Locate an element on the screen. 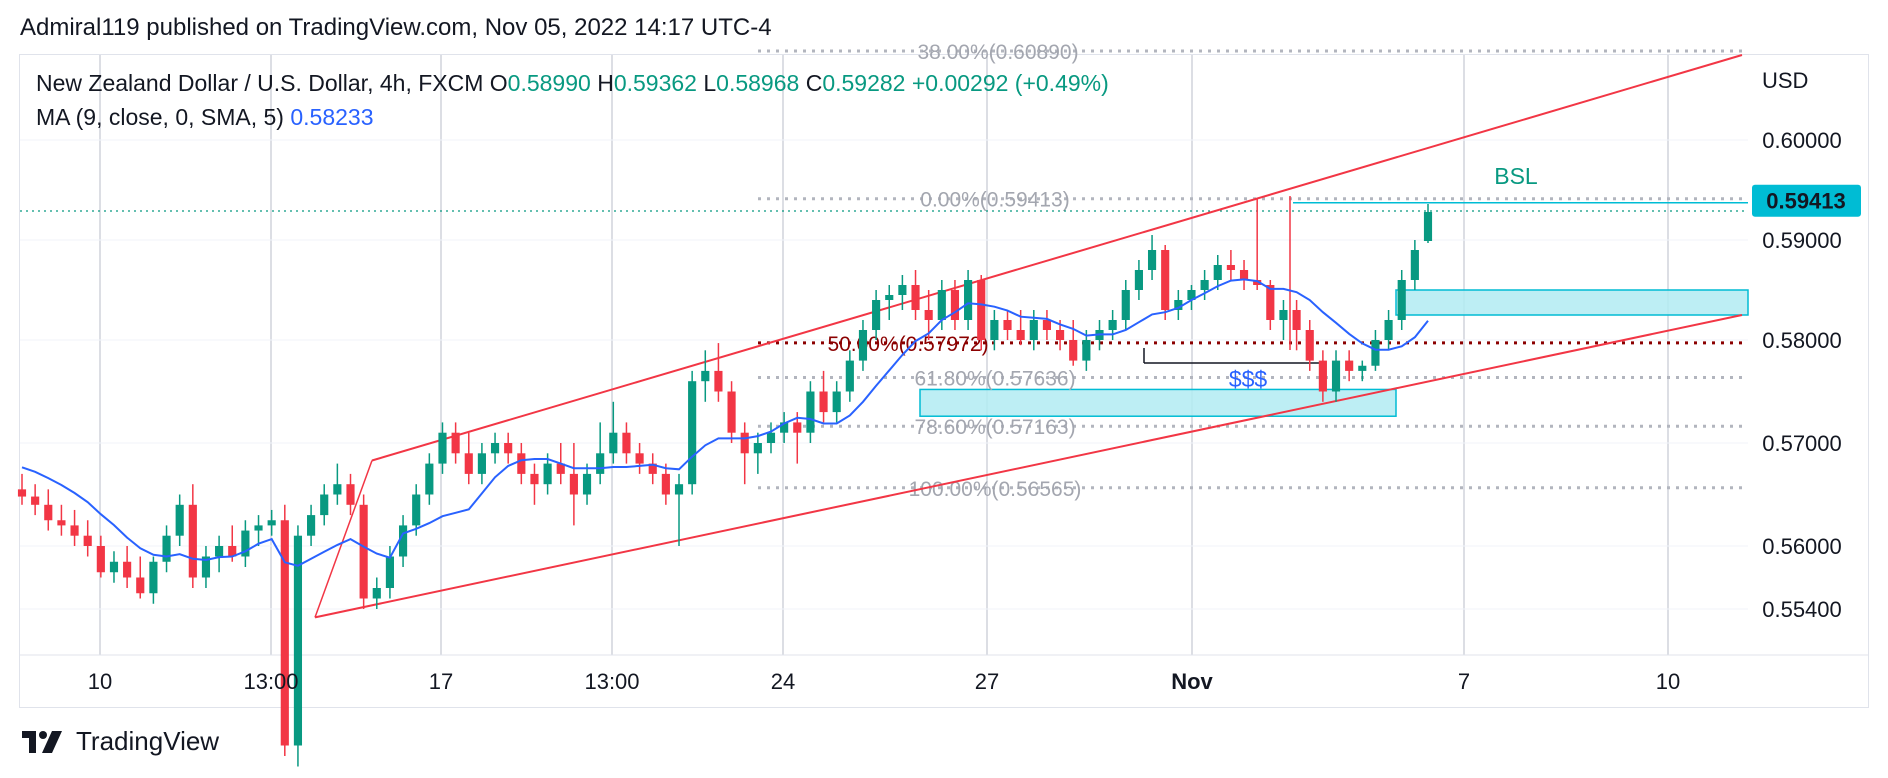 The height and width of the screenshot is (778, 1888). x-axis-tick-label: 7 is located at coordinates (1464, 681).